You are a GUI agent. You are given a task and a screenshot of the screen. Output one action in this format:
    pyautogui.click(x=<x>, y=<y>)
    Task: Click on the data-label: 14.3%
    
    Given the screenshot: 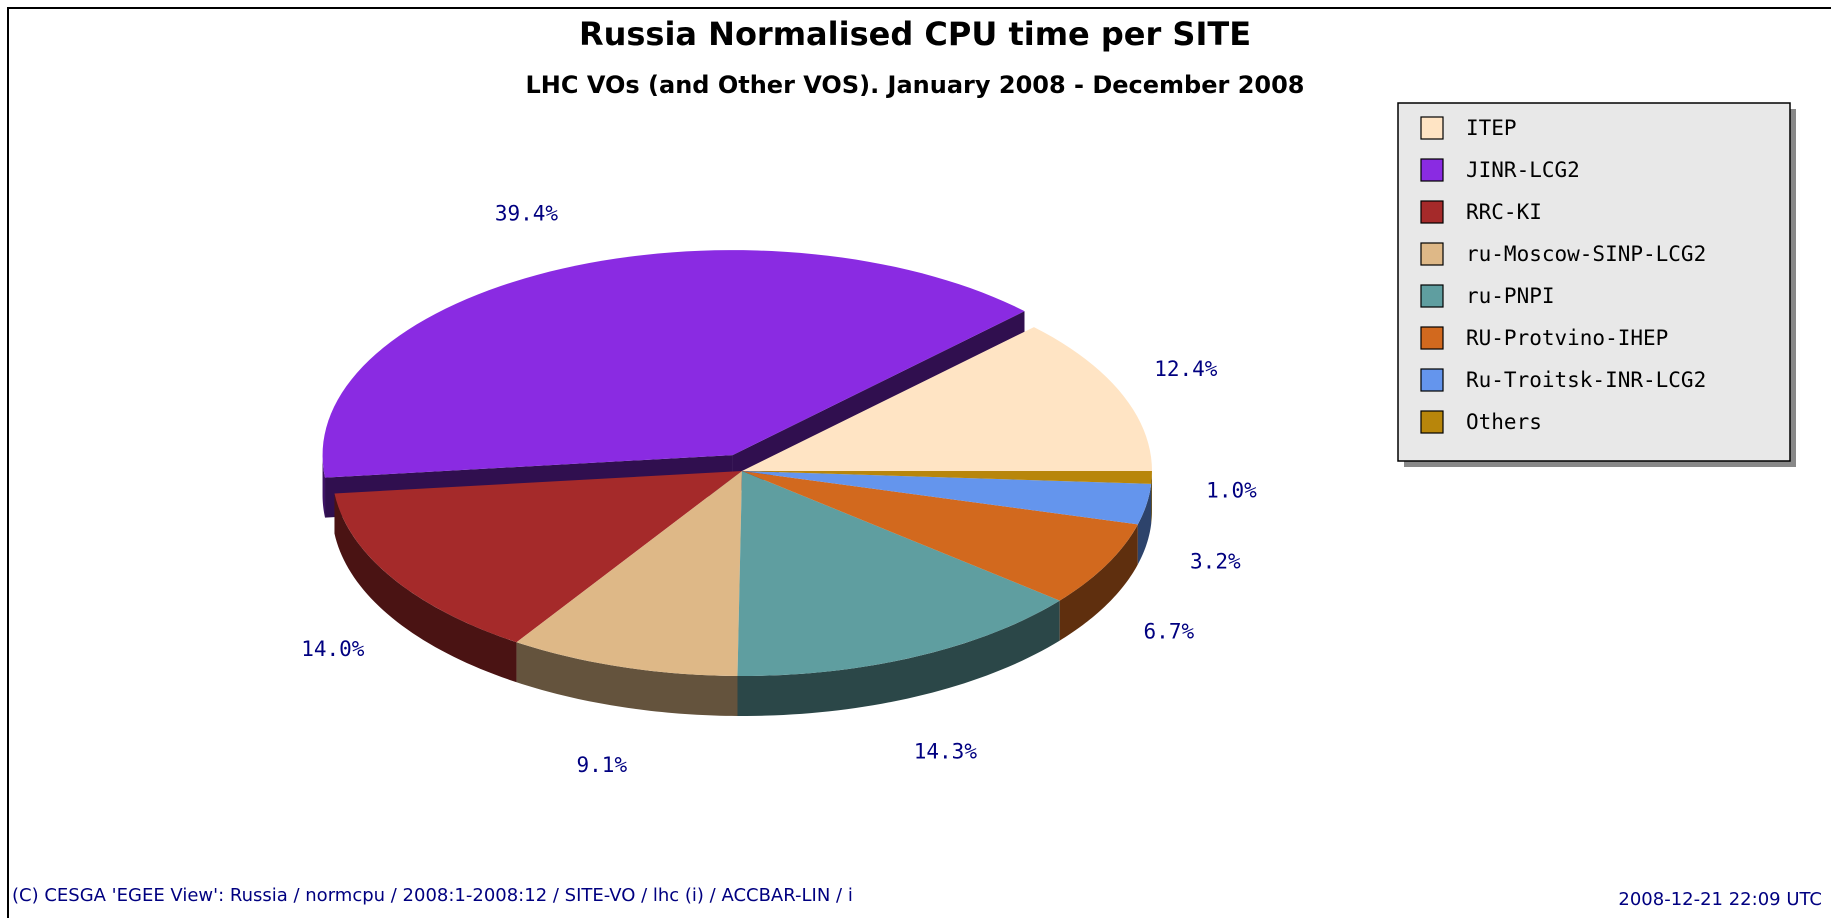 What is the action you would take?
    pyautogui.click(x=946, y=751)
    